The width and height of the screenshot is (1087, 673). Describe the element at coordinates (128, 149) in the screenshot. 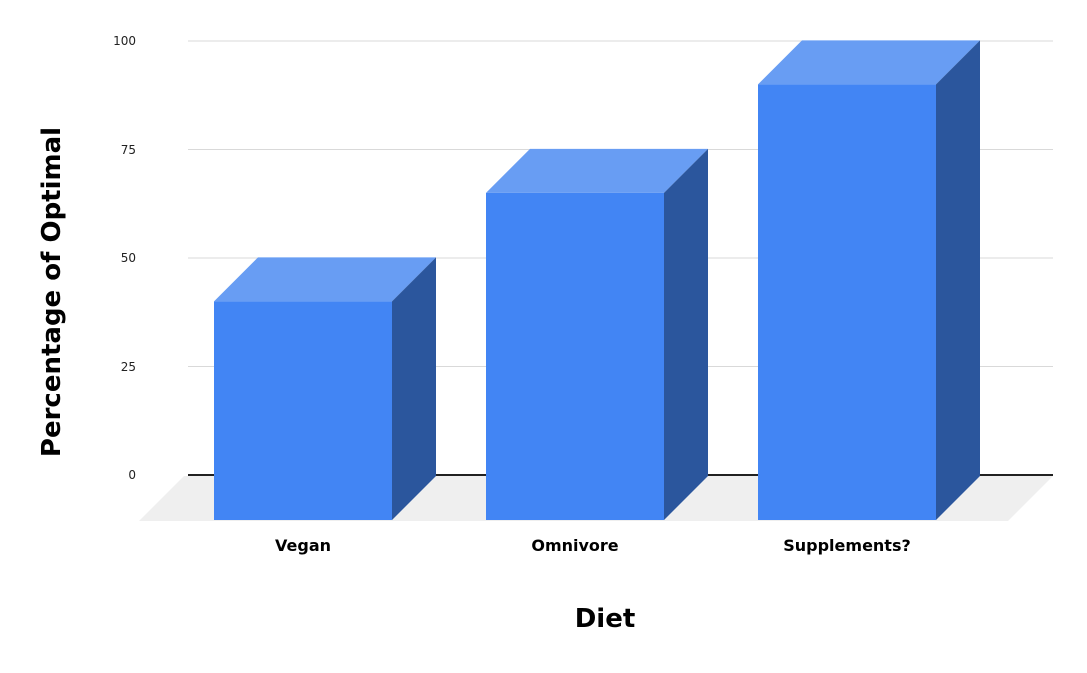

I see `y-tick-label-75: 75` at that location.